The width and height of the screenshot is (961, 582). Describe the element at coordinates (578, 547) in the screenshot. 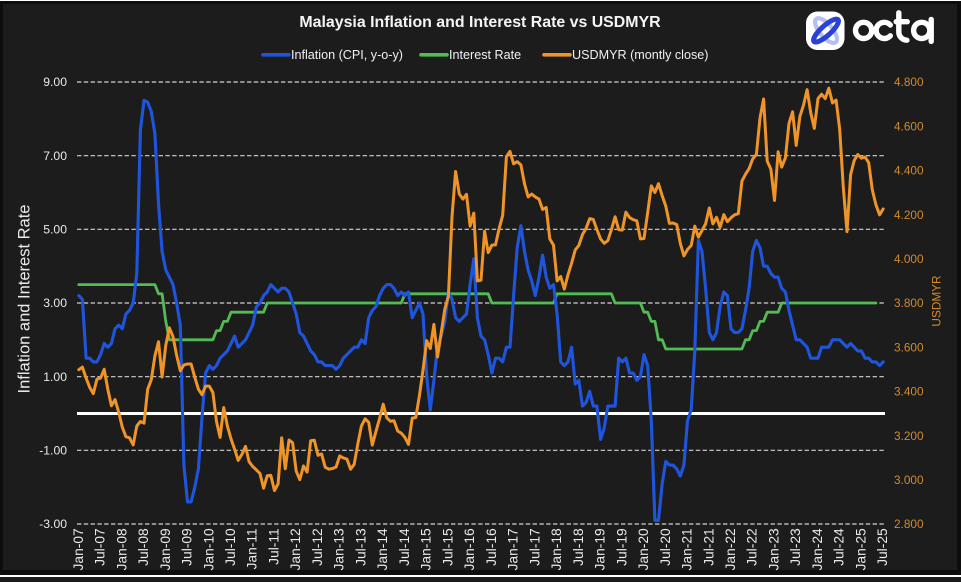

I see `svg-text: Jul-18` at that location.